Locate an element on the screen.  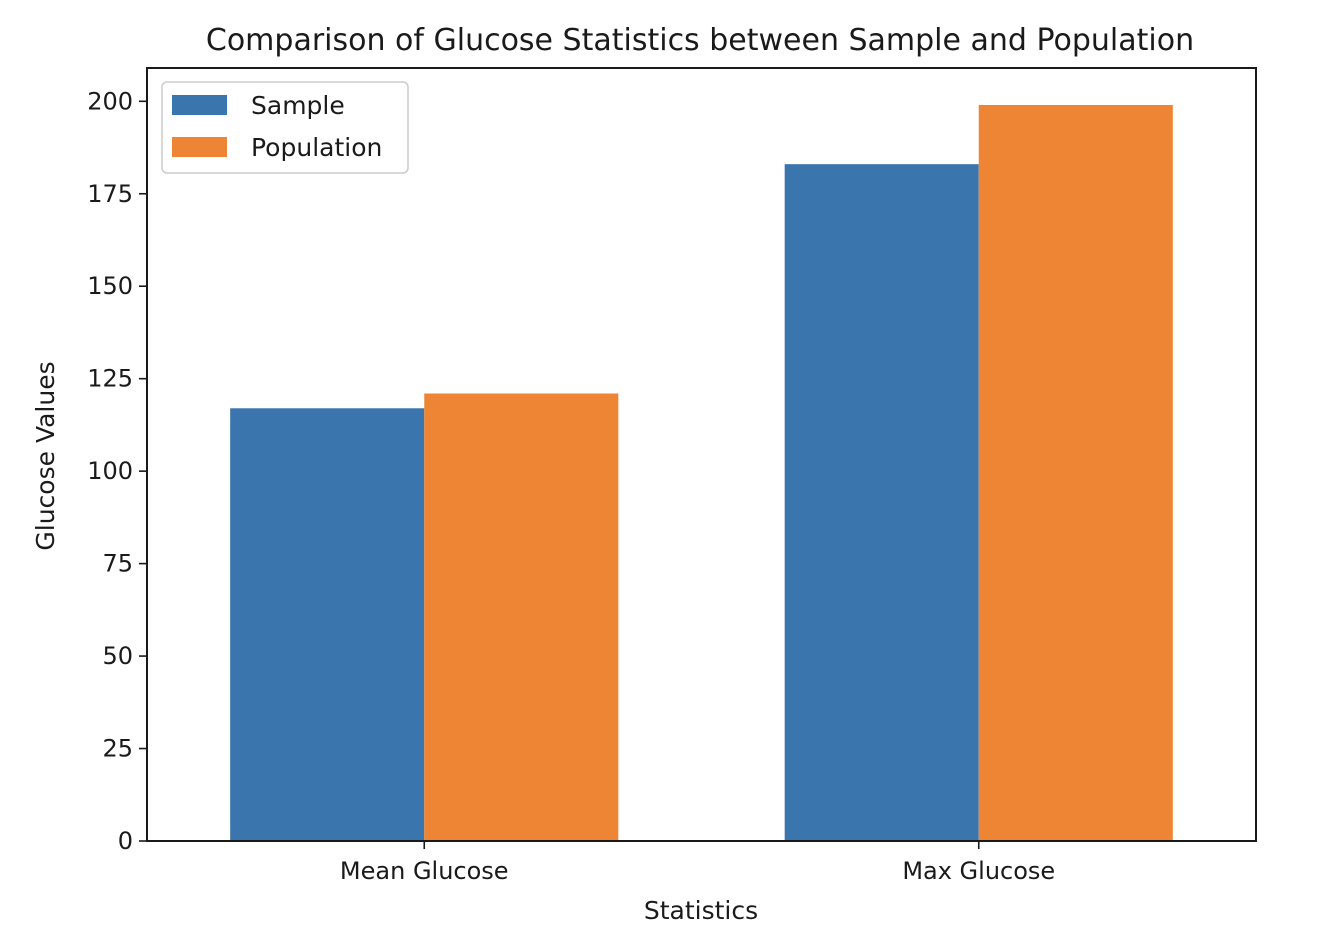
legend-swatch-sample is located at coordinates (199, 105).